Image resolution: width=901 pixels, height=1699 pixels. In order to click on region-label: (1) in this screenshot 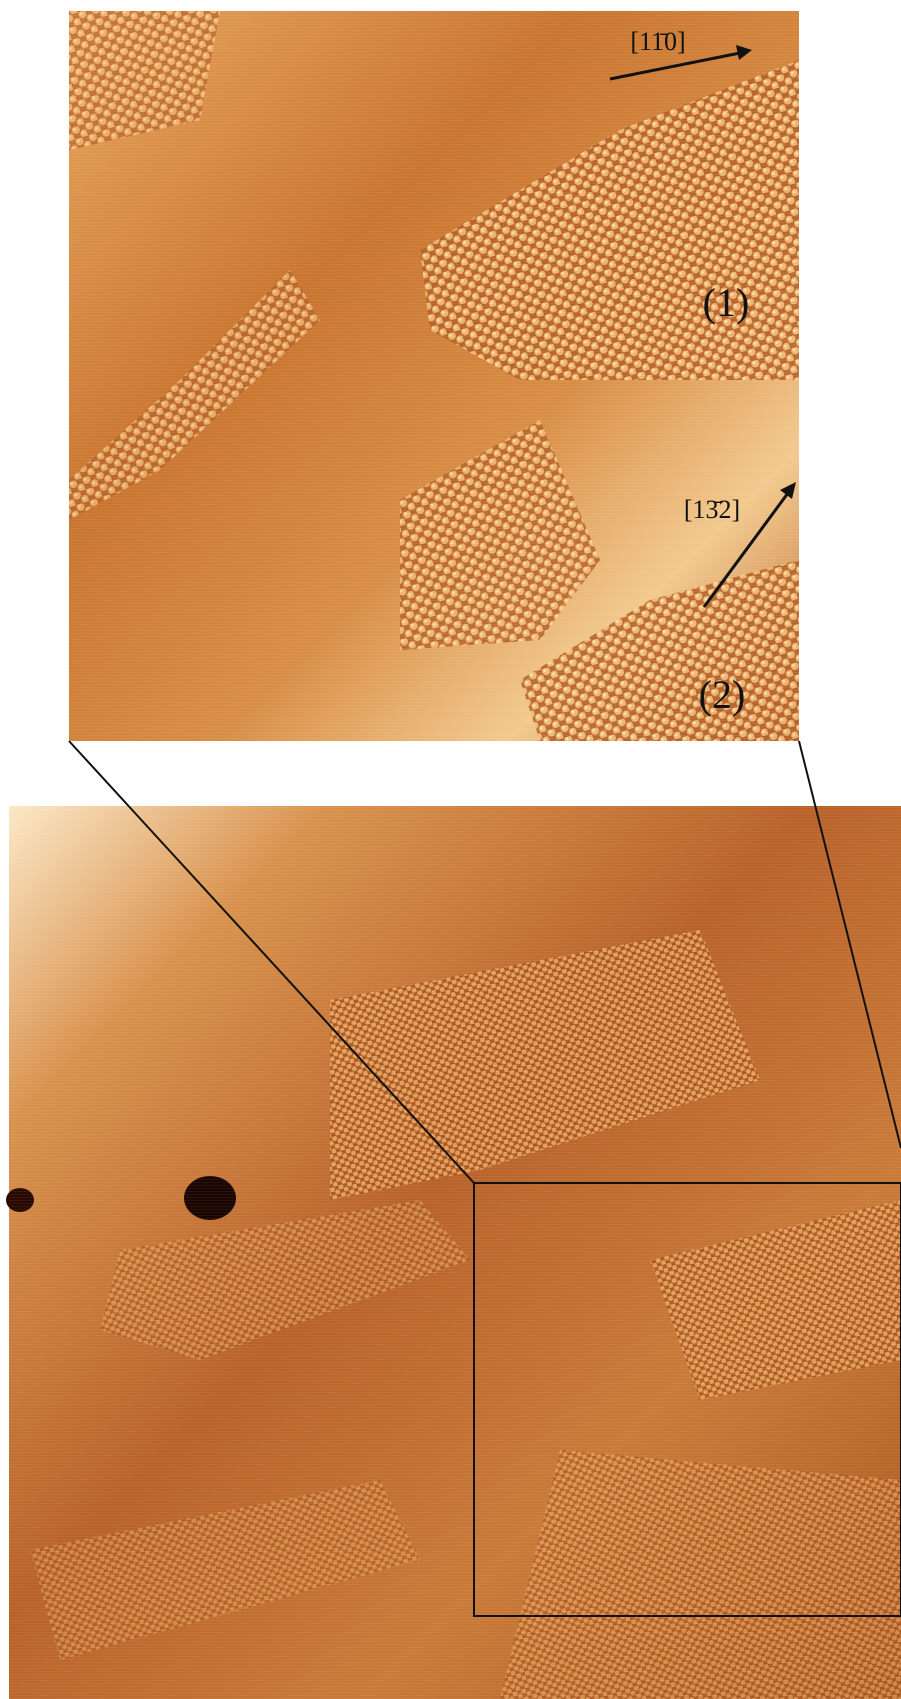, I will do `click(726, 302)`.